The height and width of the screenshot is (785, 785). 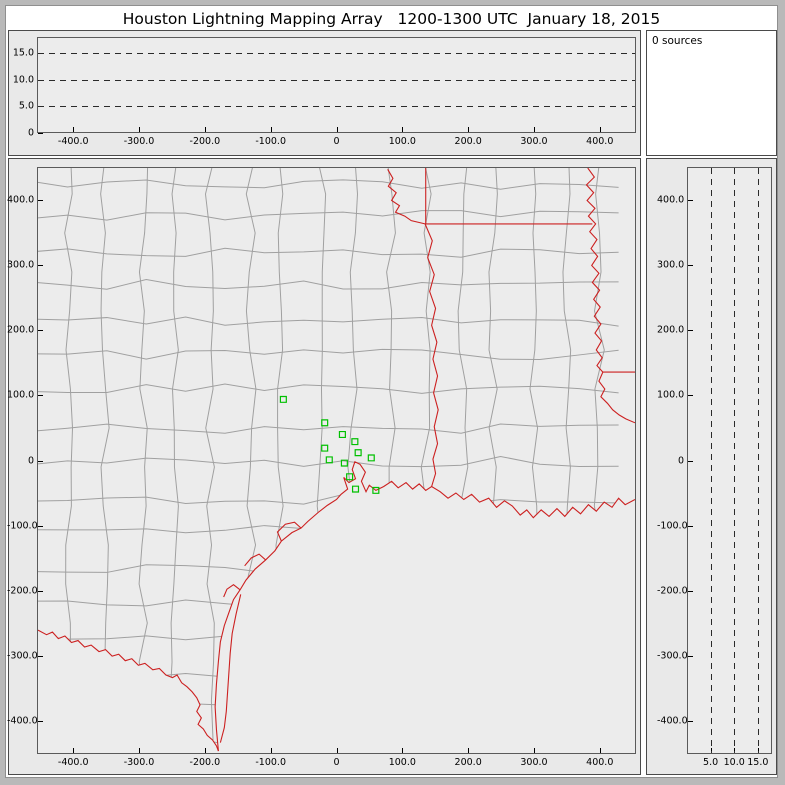 I want to click on altitude-ns-plot, so click(x=729, y=460).